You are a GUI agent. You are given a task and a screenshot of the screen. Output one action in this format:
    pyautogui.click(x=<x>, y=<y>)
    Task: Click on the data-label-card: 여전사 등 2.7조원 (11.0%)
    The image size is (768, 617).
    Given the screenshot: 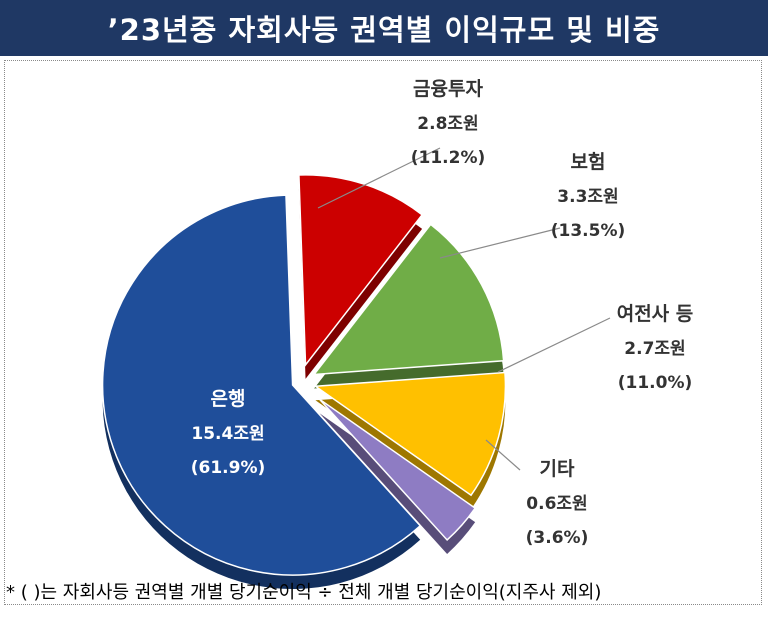 What is the action you would take?
    pyautogui.click(x=655, y=348)
    